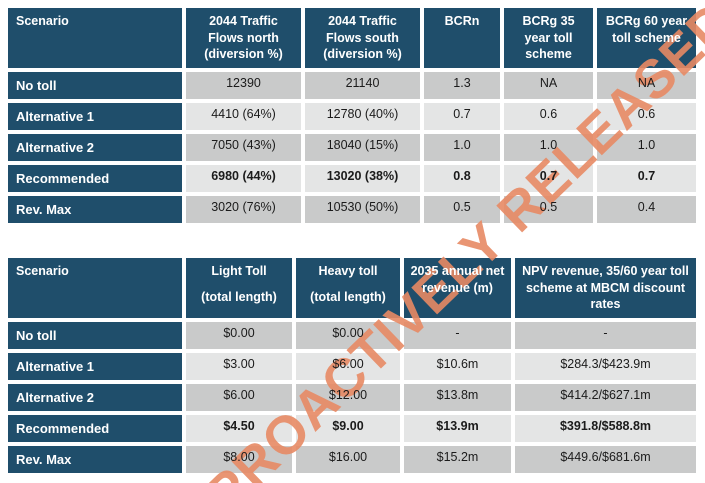  What do you see at coordinates (63, 428) in the screenshot?
I see `row-label-text: Recommended` at bounding box center [63, 428].